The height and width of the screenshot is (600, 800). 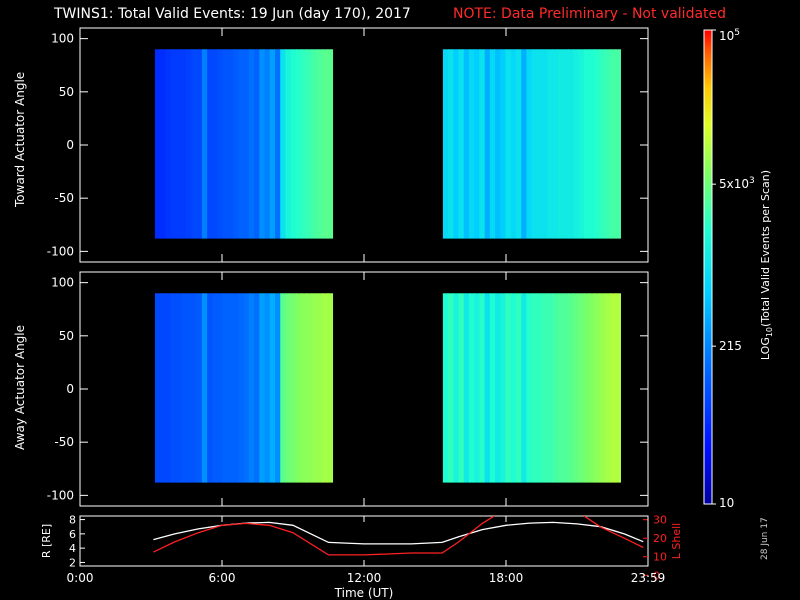 I want to click on y-tick-label: -50, so click(x=64, y=198).